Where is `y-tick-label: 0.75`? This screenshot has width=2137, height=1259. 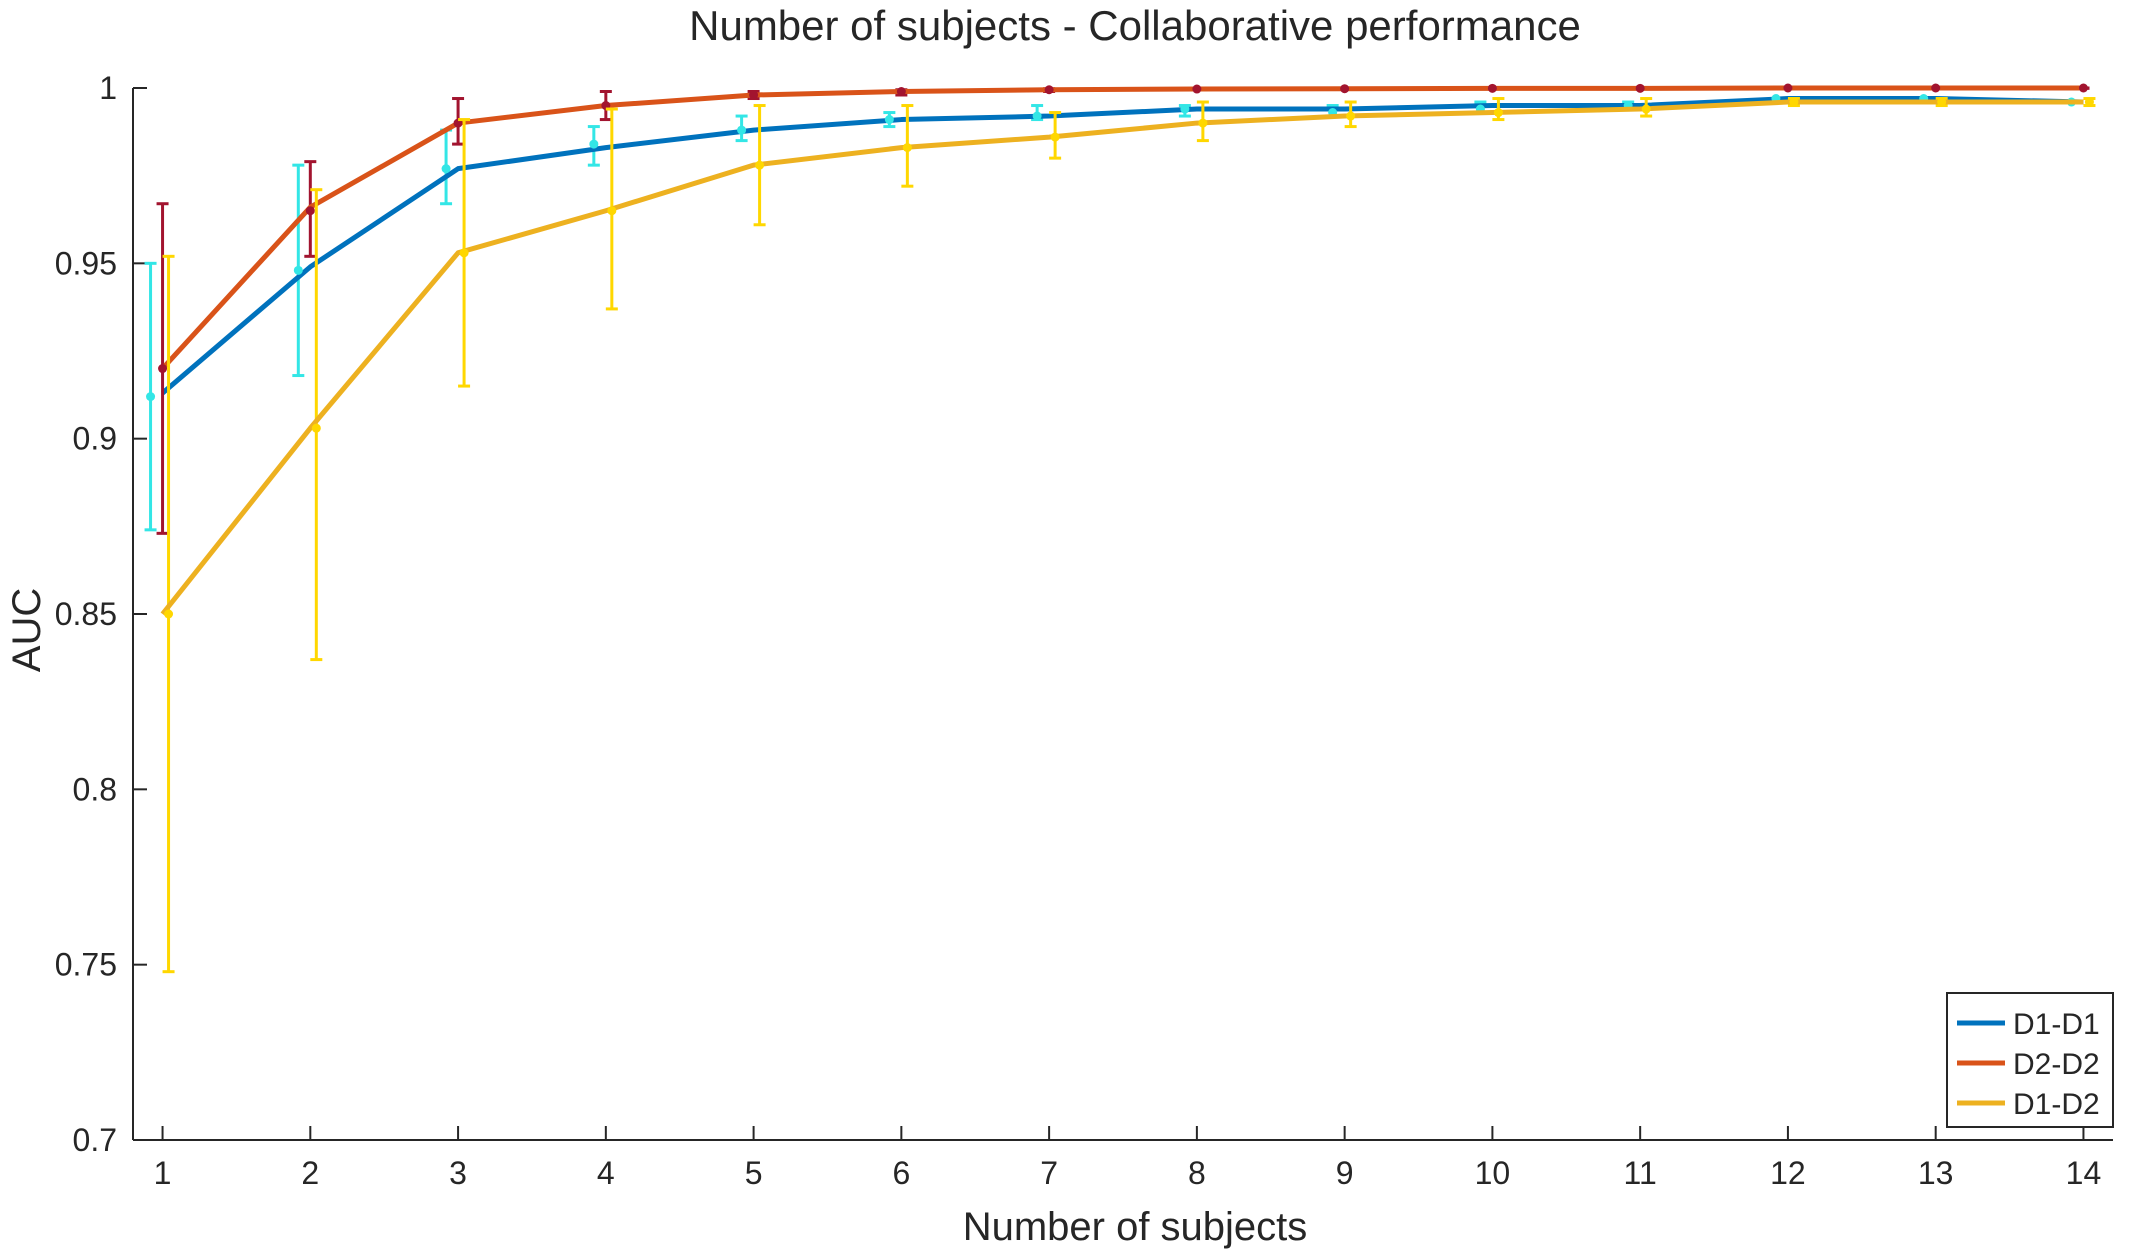
y-tick-label: 0.75 is located at coordinates (86, 965).